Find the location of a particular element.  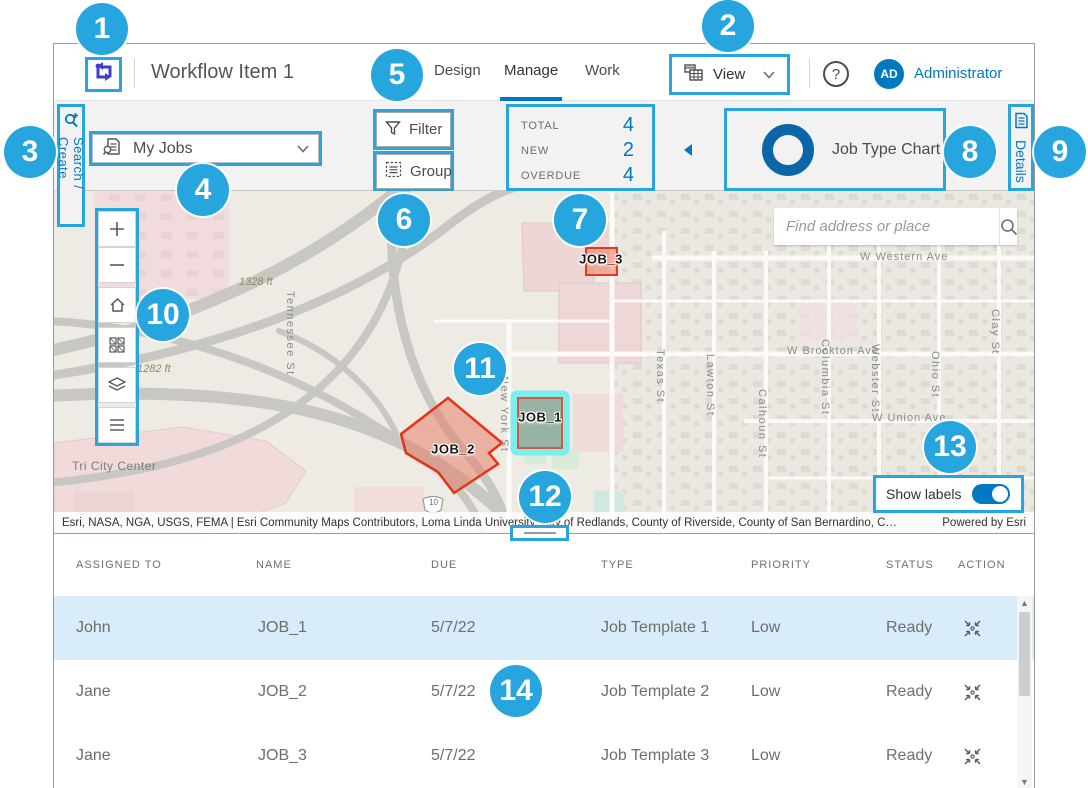

avatar-initials: AD is located at coordinates (889, 74).